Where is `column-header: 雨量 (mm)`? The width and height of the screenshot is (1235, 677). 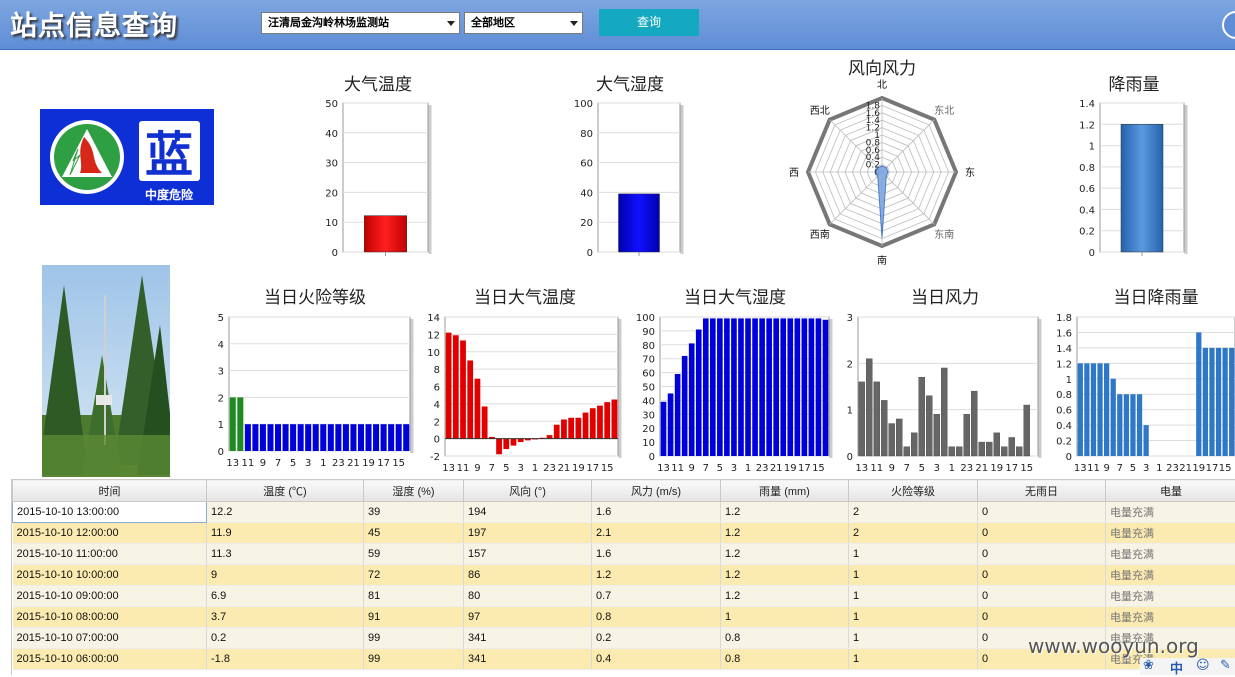
column-header: 雨量 (mm) is located at coordinates (785, 491).